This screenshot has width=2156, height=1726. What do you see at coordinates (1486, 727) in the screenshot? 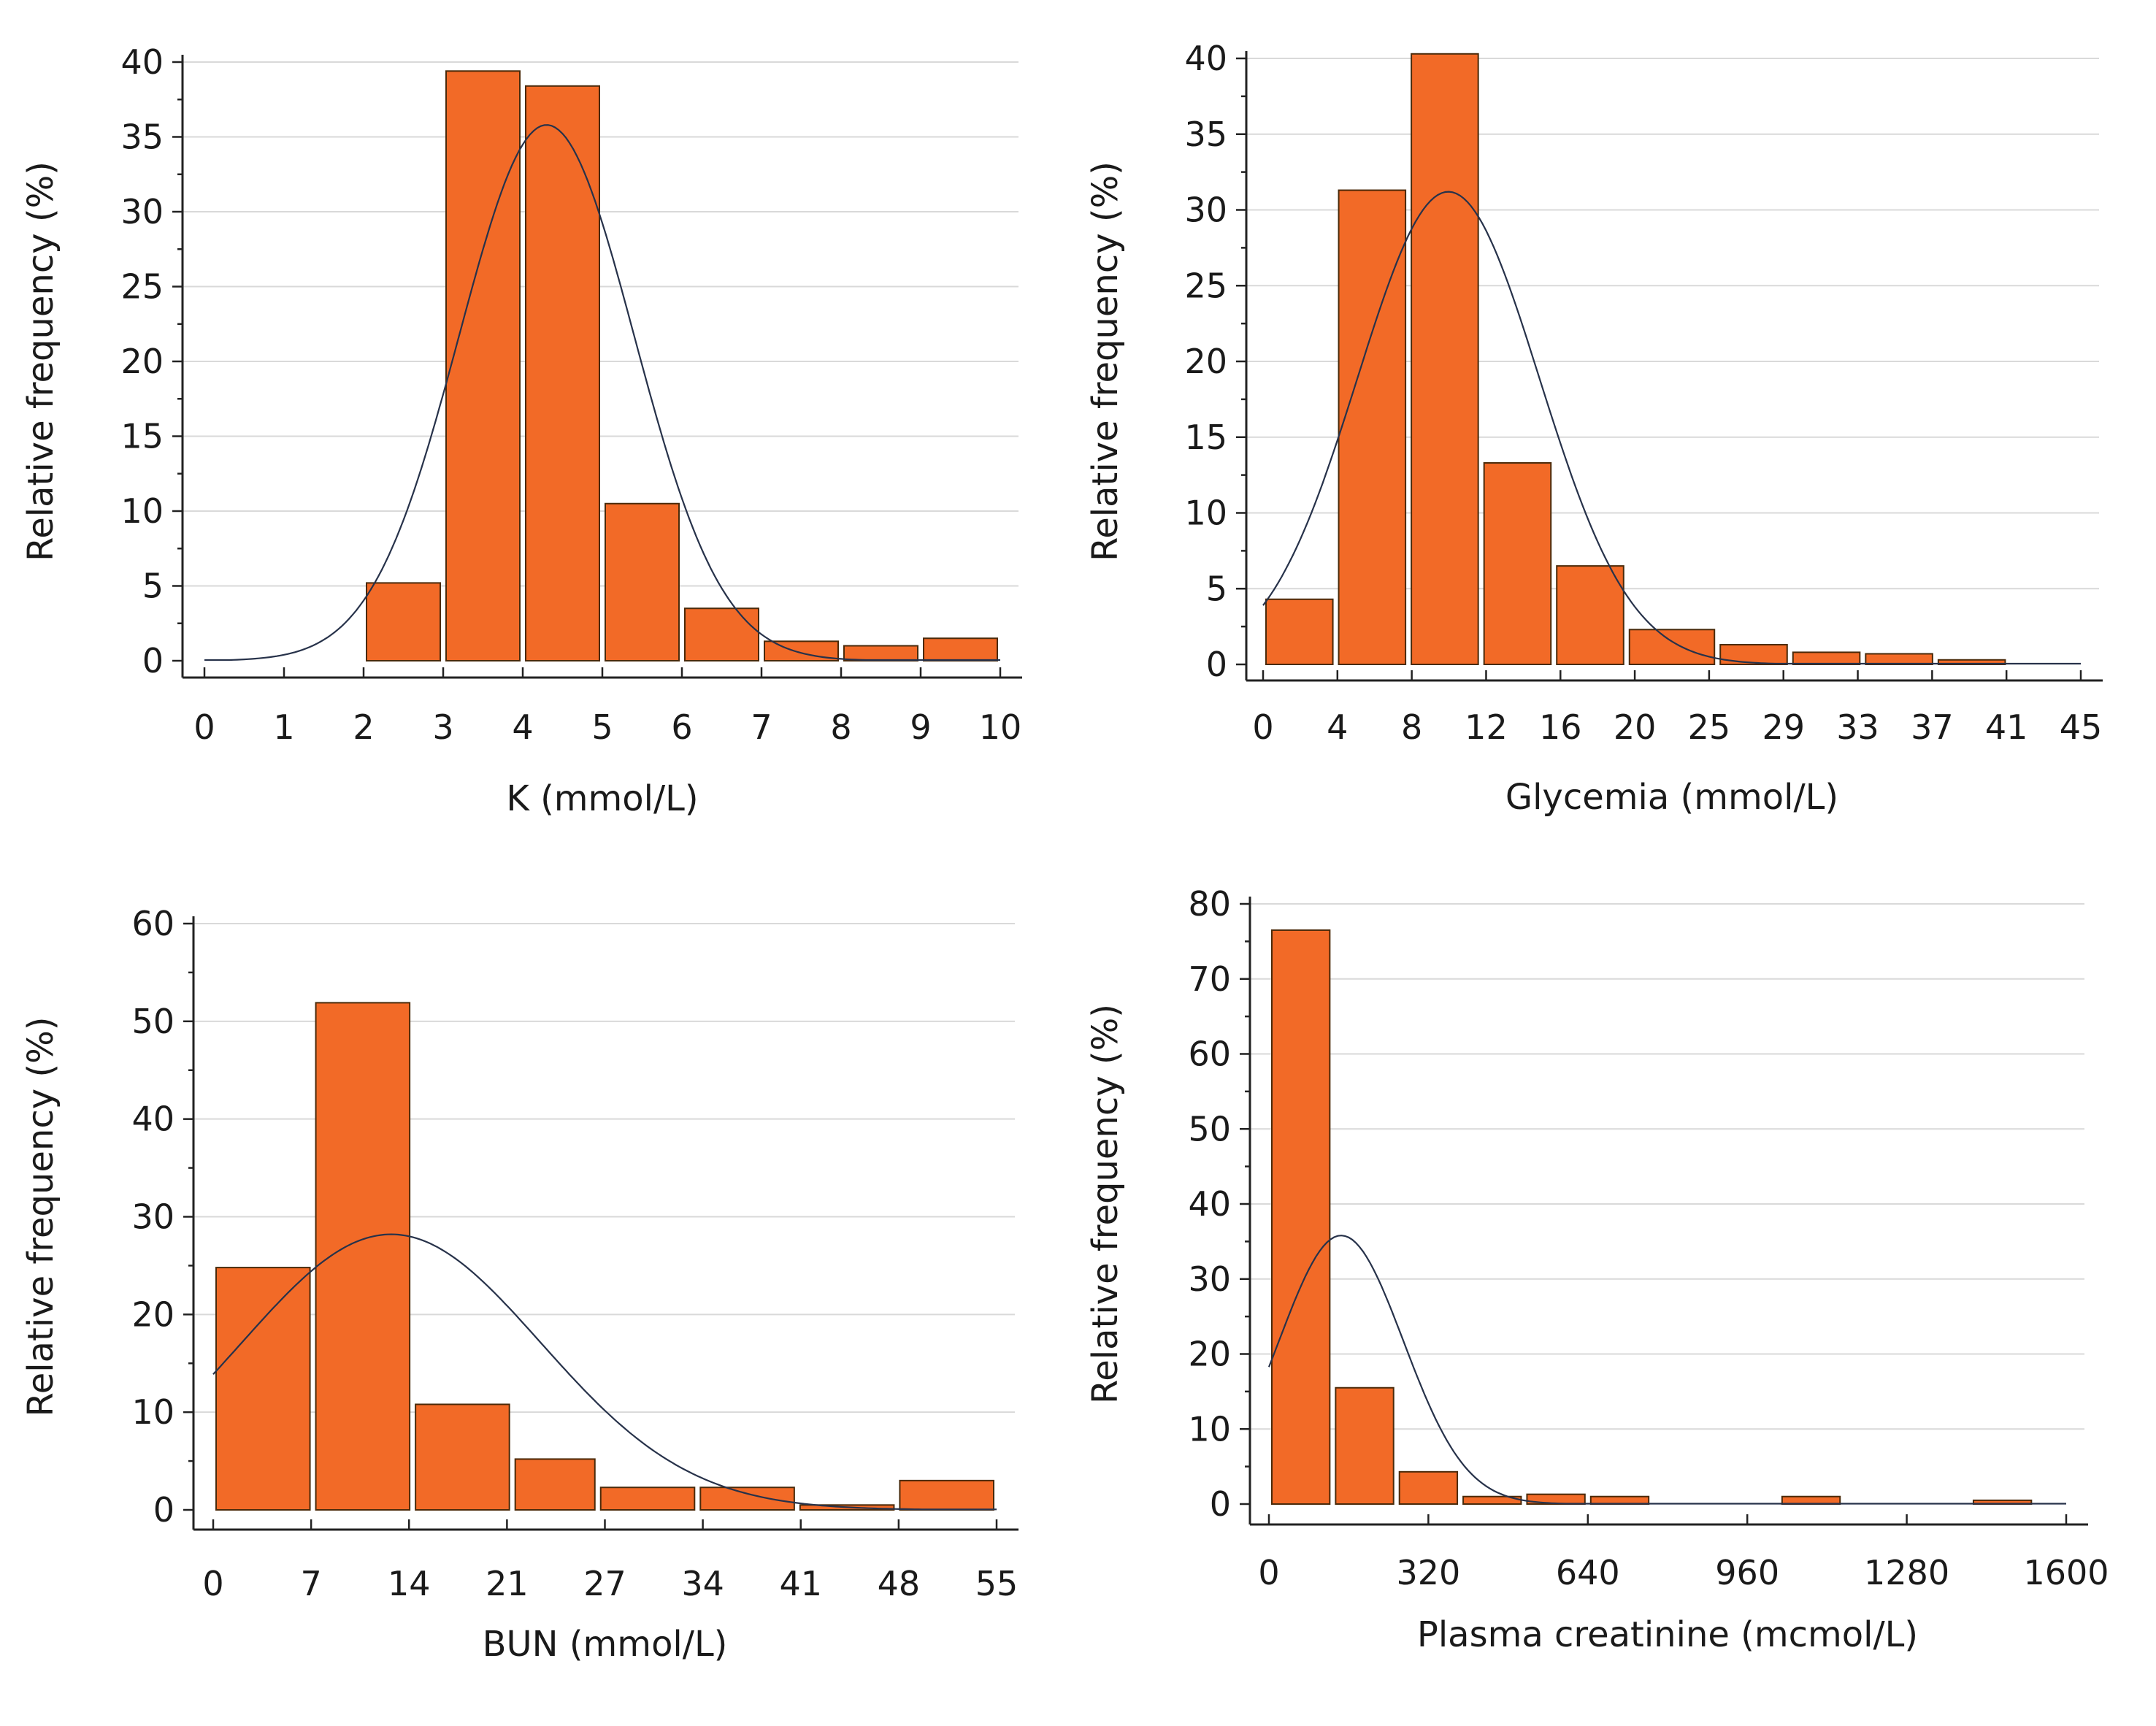
I see `x-tick-label: 12` at bounding box center [1486, 727].